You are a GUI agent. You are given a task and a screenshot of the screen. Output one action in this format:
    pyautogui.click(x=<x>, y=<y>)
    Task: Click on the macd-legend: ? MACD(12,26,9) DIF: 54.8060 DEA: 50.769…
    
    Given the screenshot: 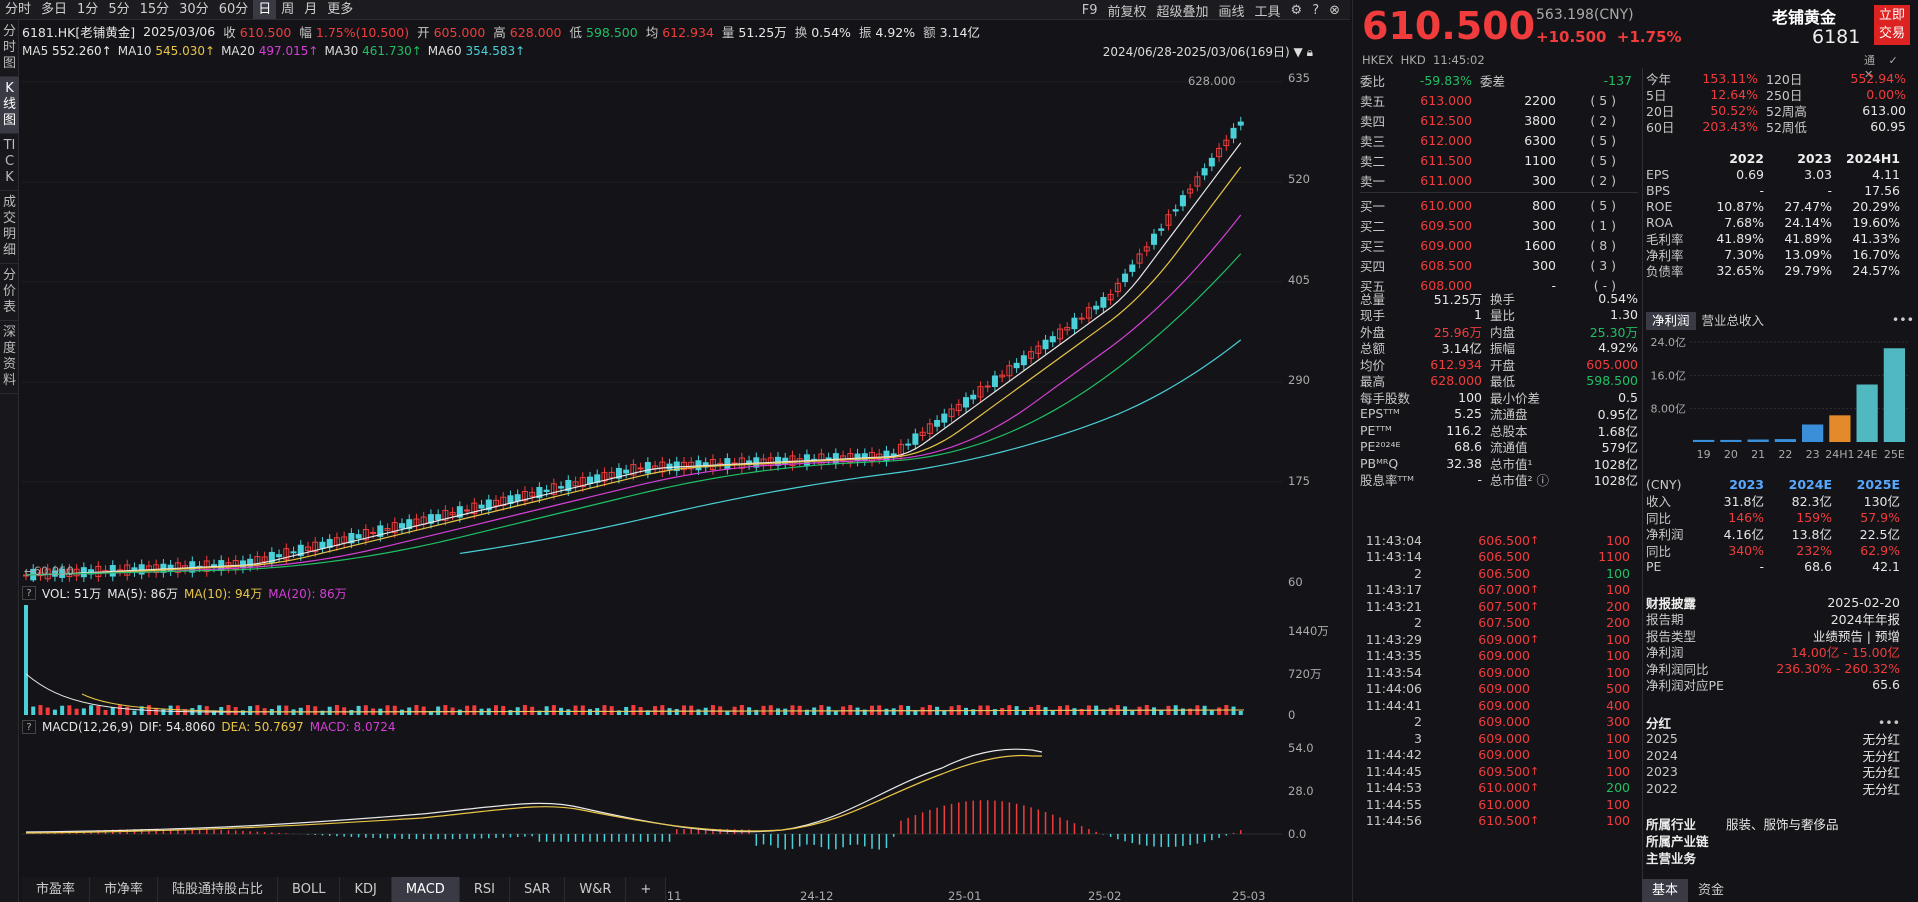 What is the action you would take?
    pyautogui.click(x=209, y=727)
    